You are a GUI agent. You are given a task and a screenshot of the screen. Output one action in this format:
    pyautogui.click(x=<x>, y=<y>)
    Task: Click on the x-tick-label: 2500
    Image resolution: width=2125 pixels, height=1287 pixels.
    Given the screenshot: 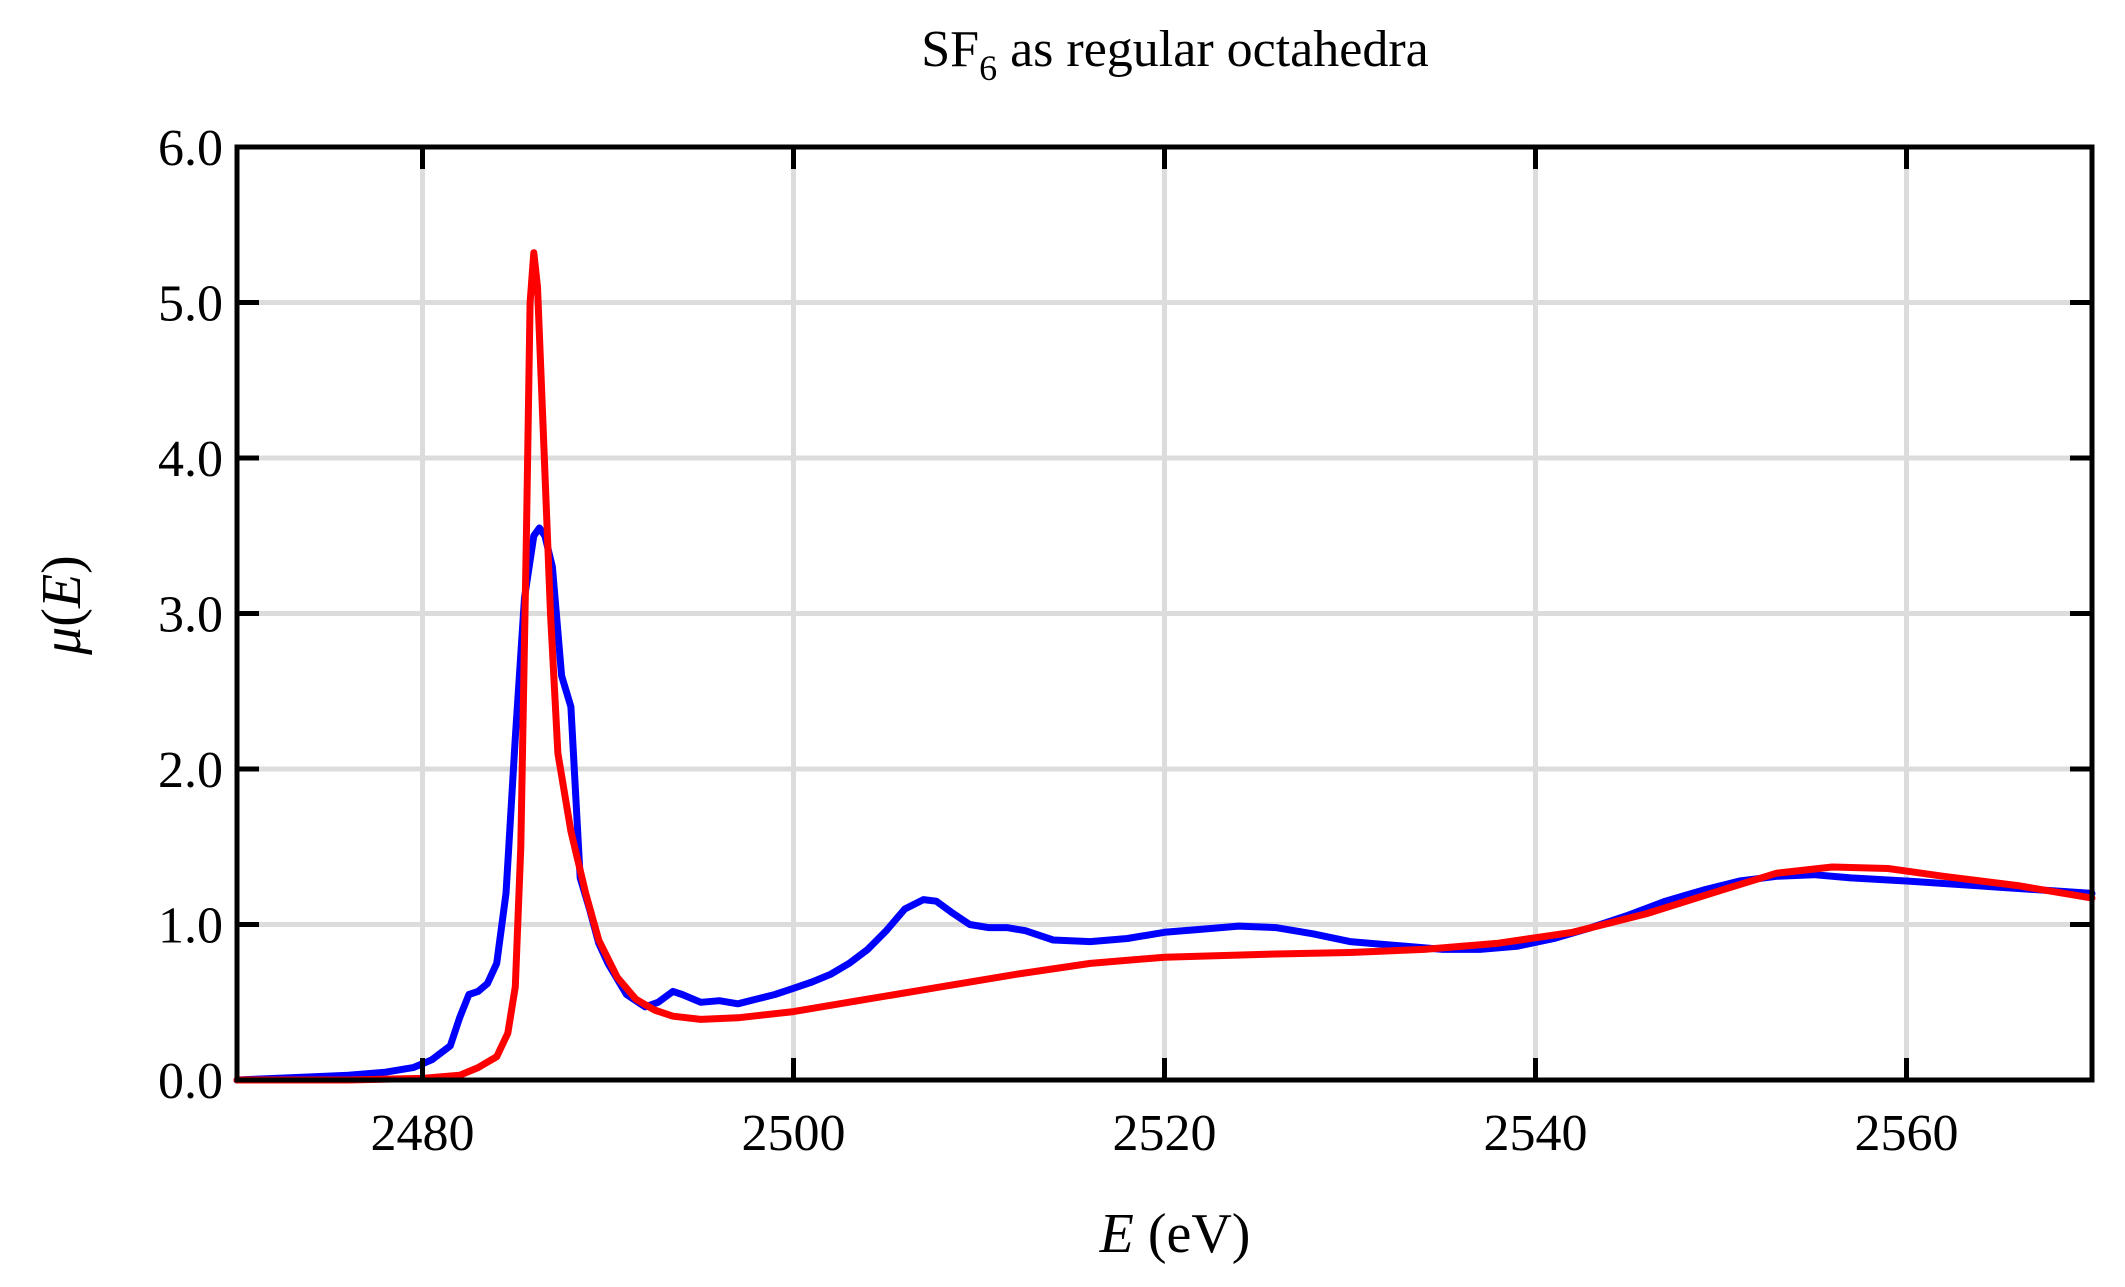 What is the action you would take?
    pyautogui.click(x=794, y=1133)
    